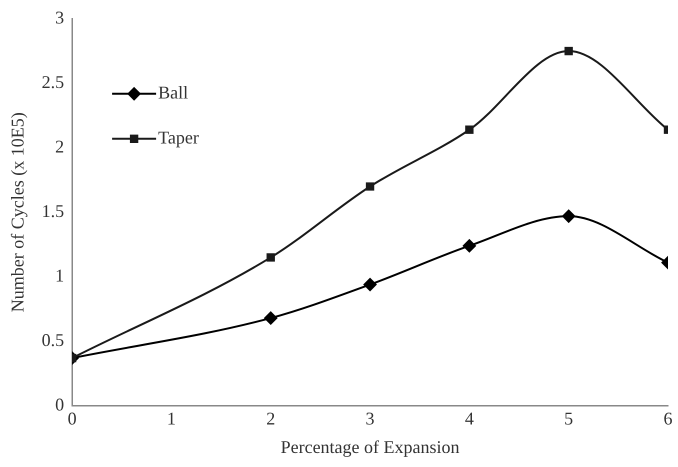  Describe the element at coordinates (59, 146) in the screenshot. I see `y-tick-label: 2` at that location.